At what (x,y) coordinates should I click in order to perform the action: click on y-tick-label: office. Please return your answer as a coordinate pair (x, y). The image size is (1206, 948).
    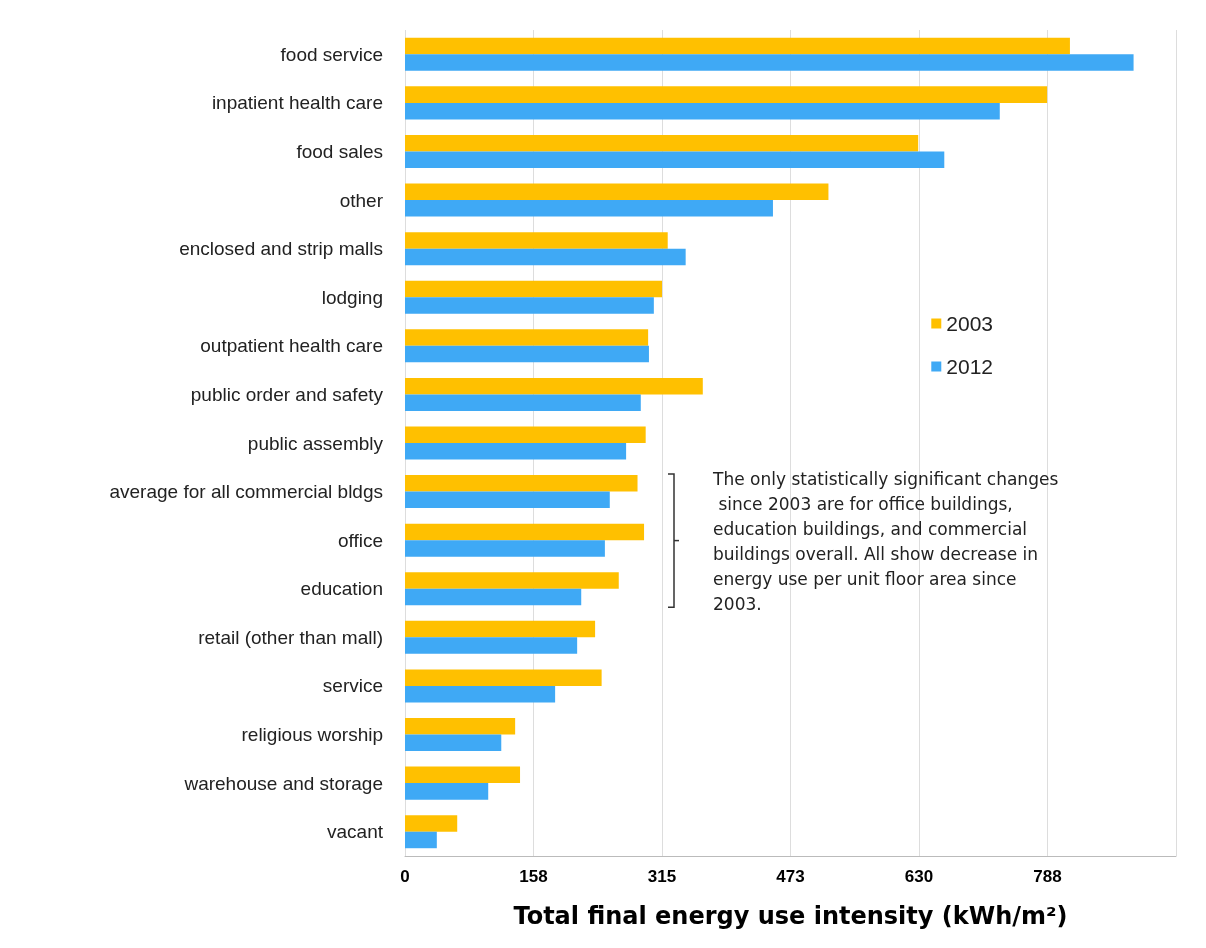
    Looking at the image, I should click on (360, 540).